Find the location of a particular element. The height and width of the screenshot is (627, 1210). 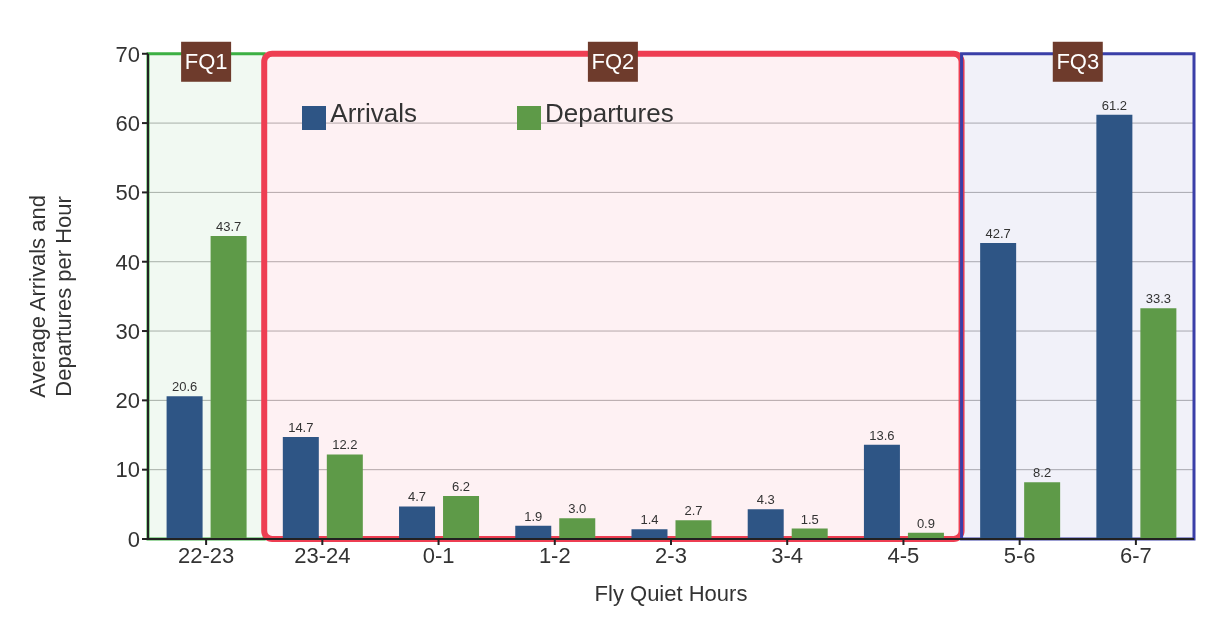

legend-label: Departures is located at coordinates (609, 113).